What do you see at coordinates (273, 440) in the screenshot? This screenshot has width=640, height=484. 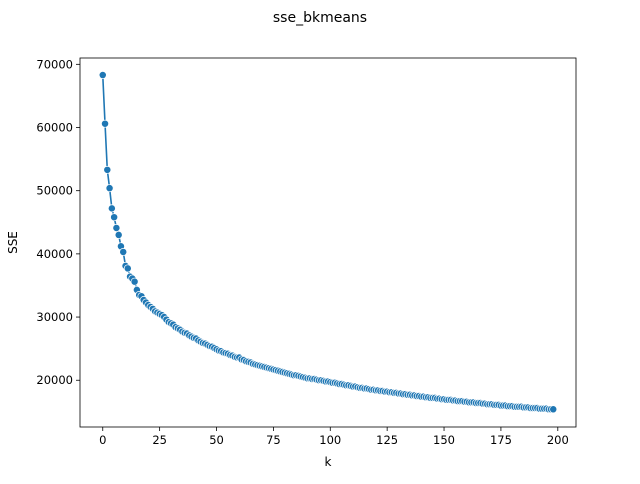 I see `x-tick-label: 75` at bounding box center [273, 440].